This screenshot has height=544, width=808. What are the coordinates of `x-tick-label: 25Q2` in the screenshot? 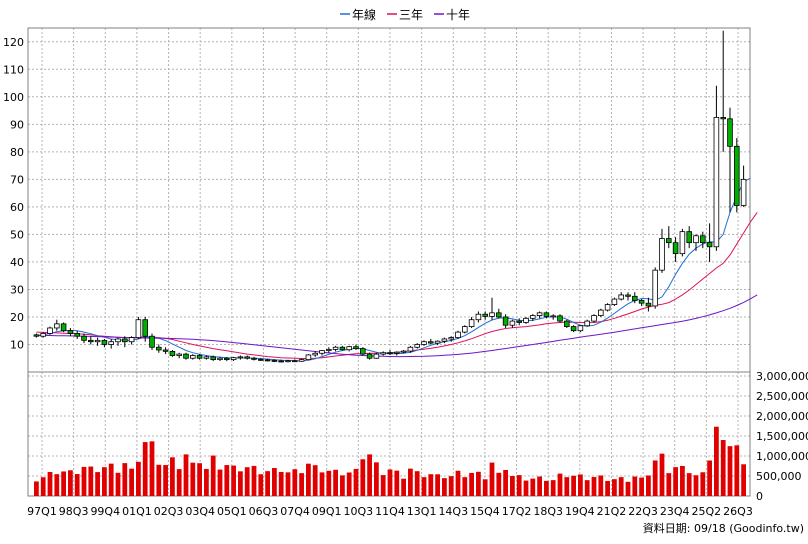 It's located at (707, 511).